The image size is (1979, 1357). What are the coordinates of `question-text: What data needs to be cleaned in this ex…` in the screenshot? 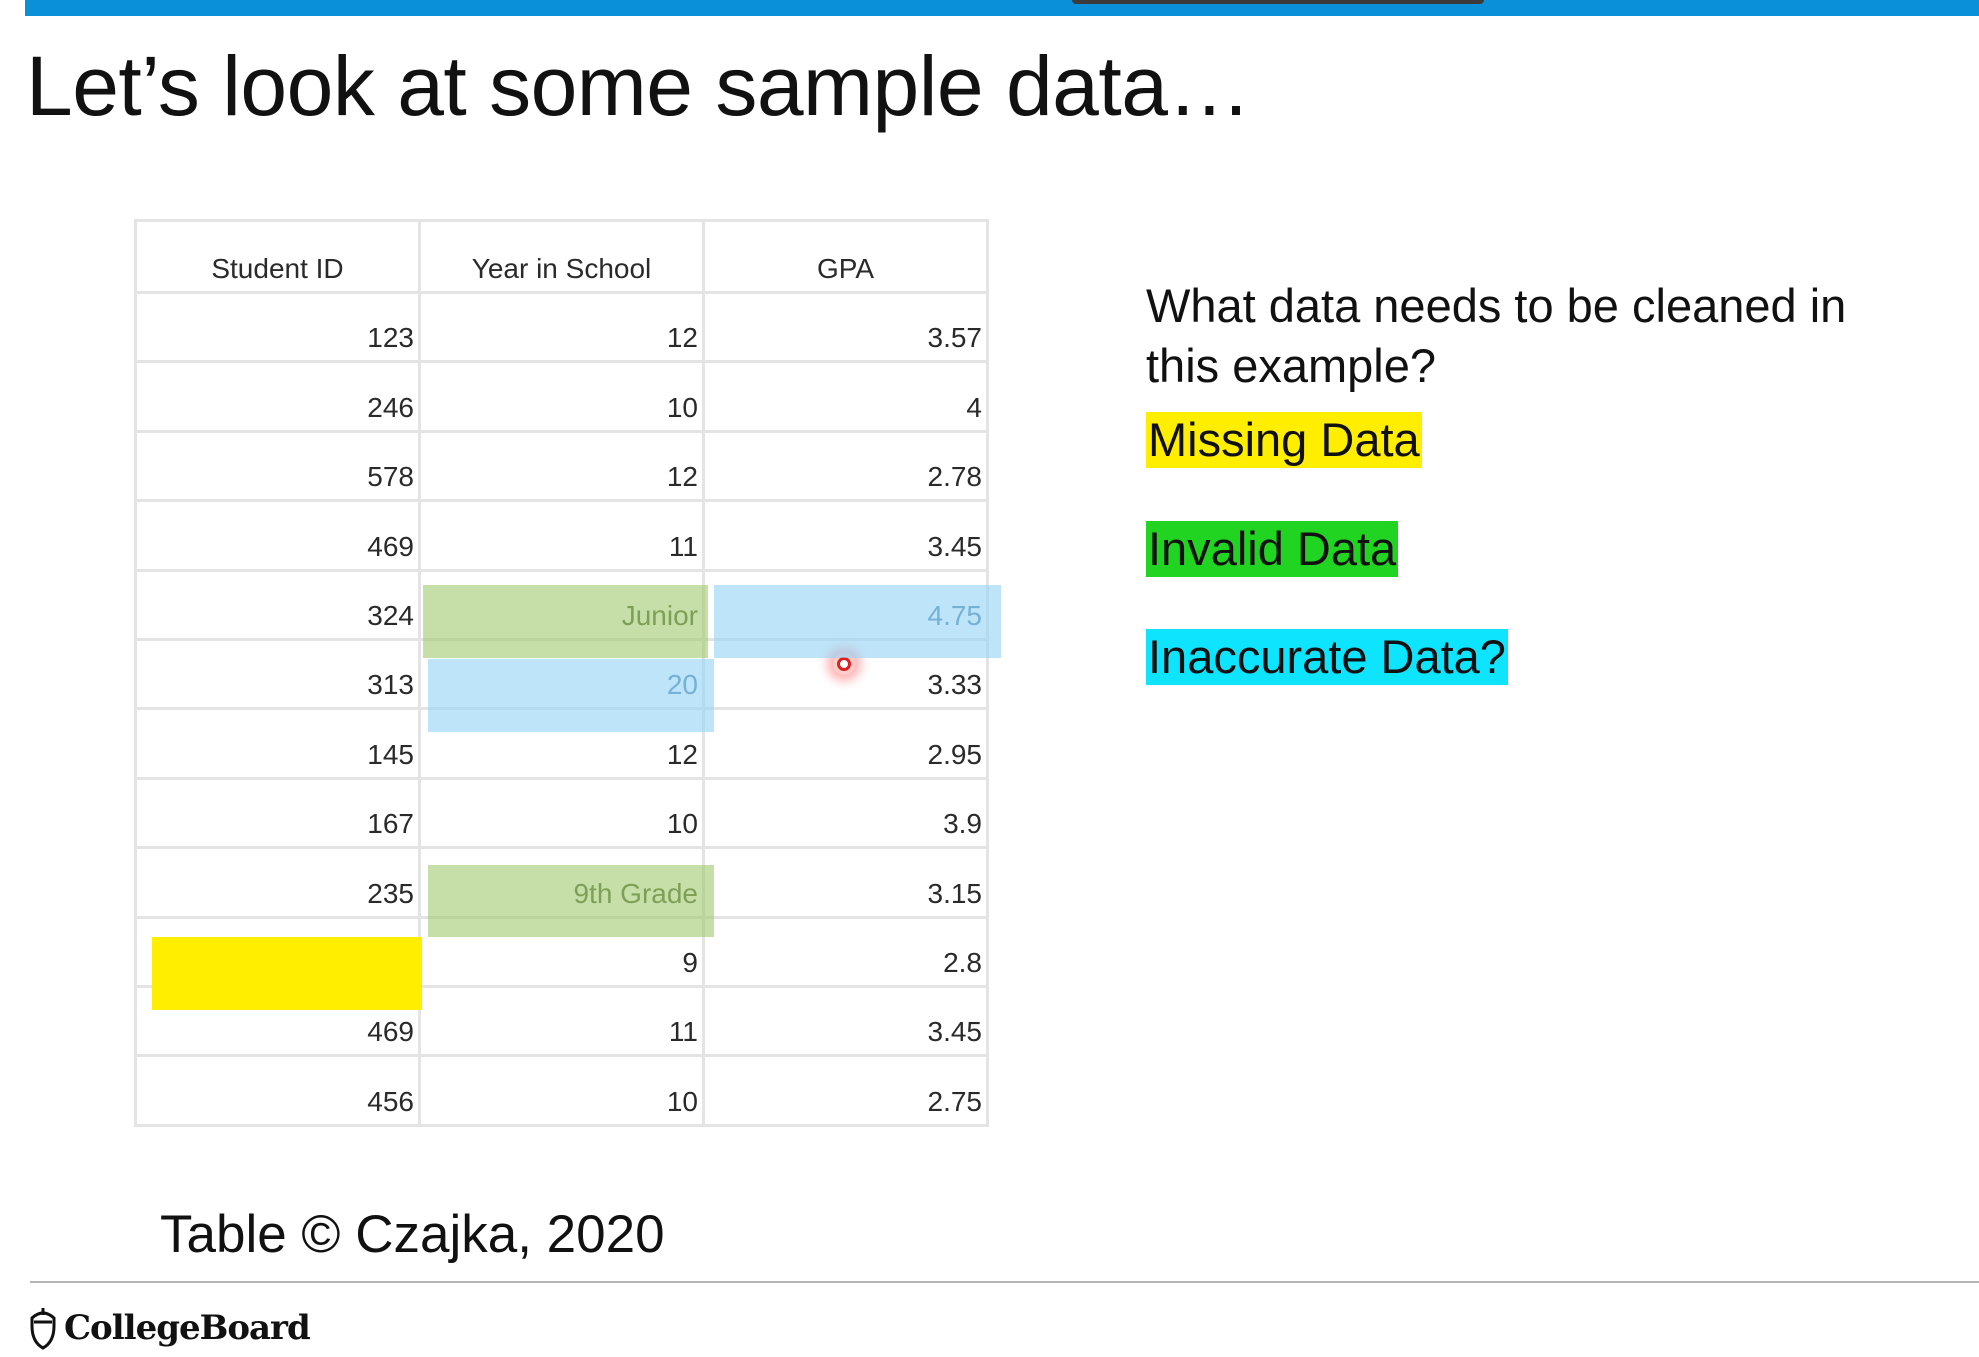 It's located at (1496, 335).